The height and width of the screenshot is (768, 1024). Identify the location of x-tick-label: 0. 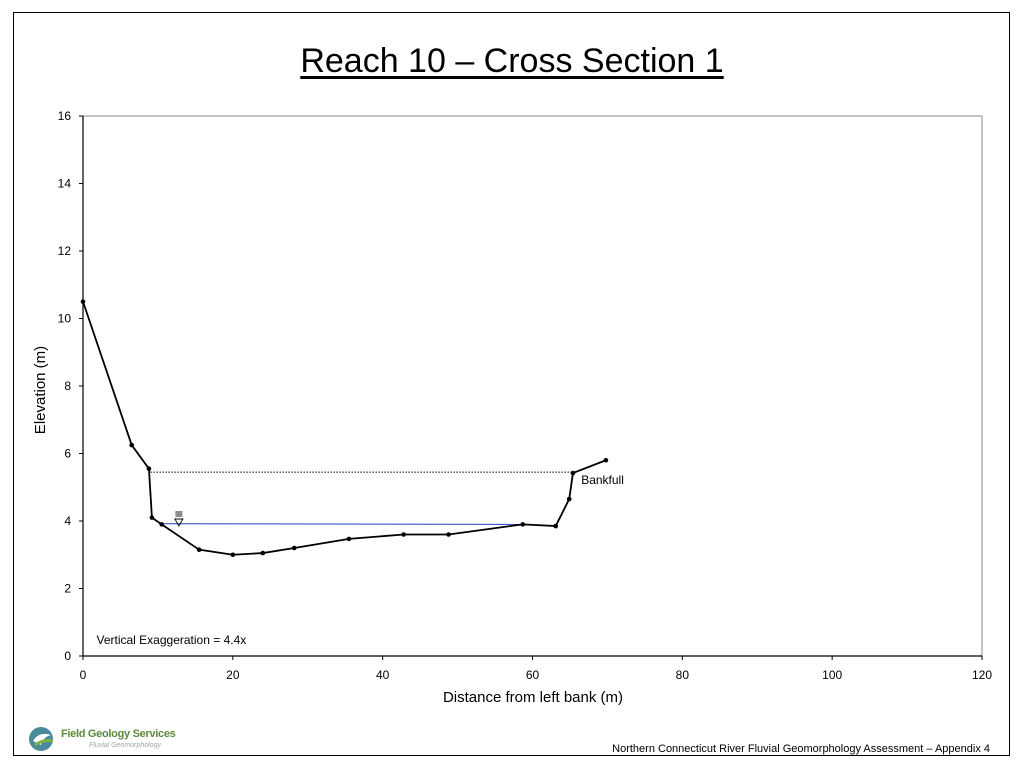
(83, 675).